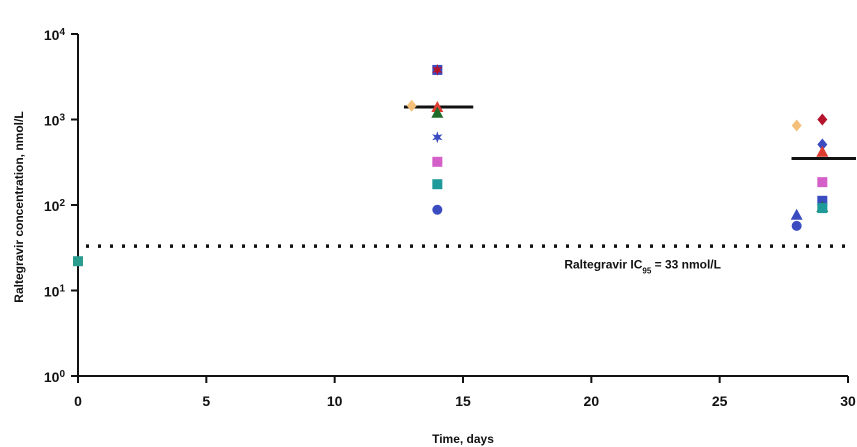  Describe the element at coordinates (55, 291) in the screenshot. I see `y-tick-label: 10¹` at that location.